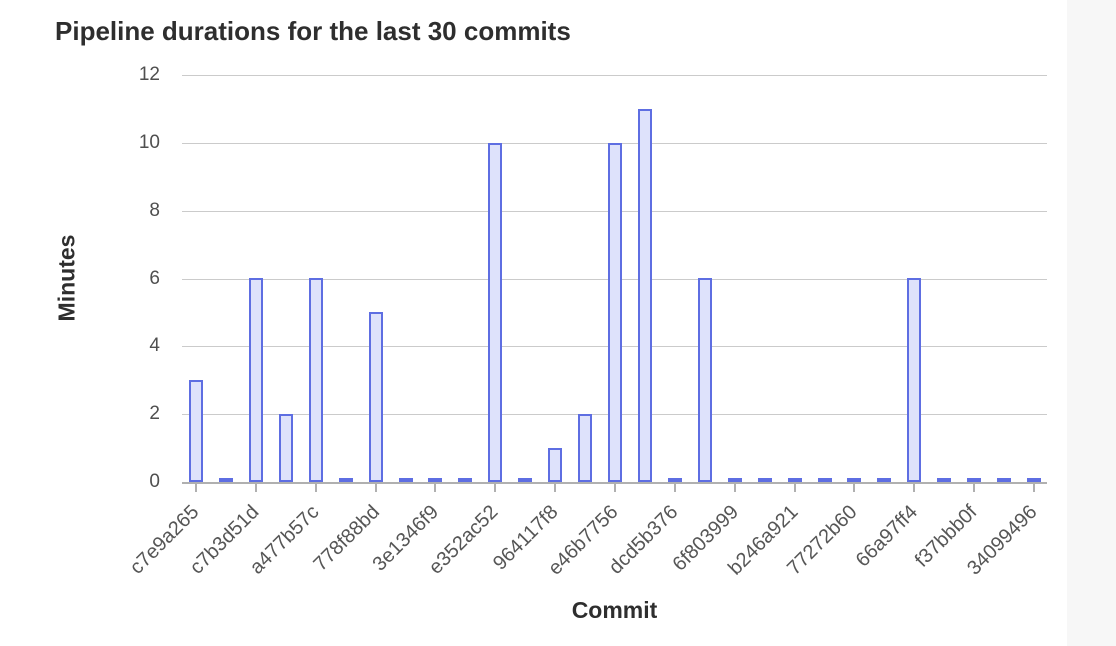 Image resolution: width=1116 pixels, height=646 pixels. I want to click on y-tick-label: 12, so click(149, 74).